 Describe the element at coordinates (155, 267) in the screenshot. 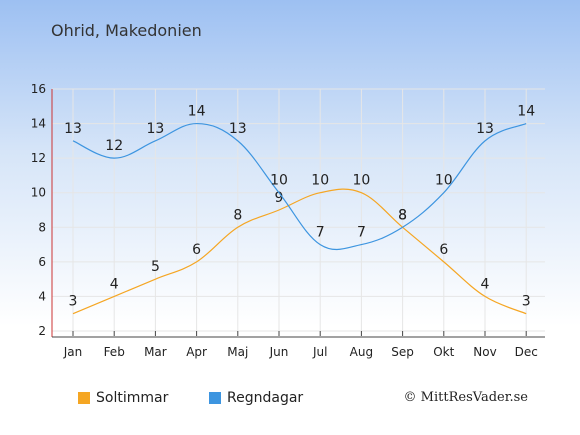

I see `data-label-soltimmar: 5` at that location.